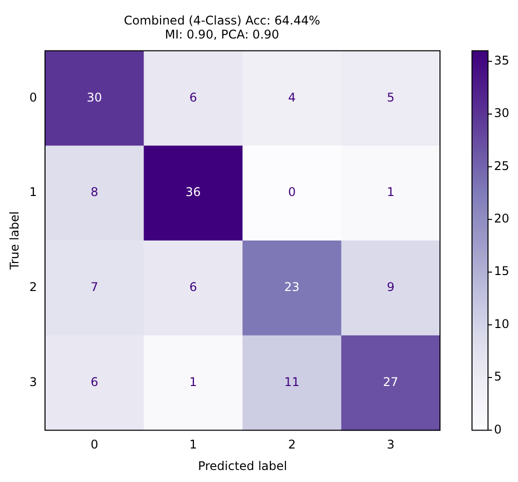  What do you see at coordinates (502, 219) in the screenshot?
I see `color-bar-label: 20` at bounding box center [502, 219].